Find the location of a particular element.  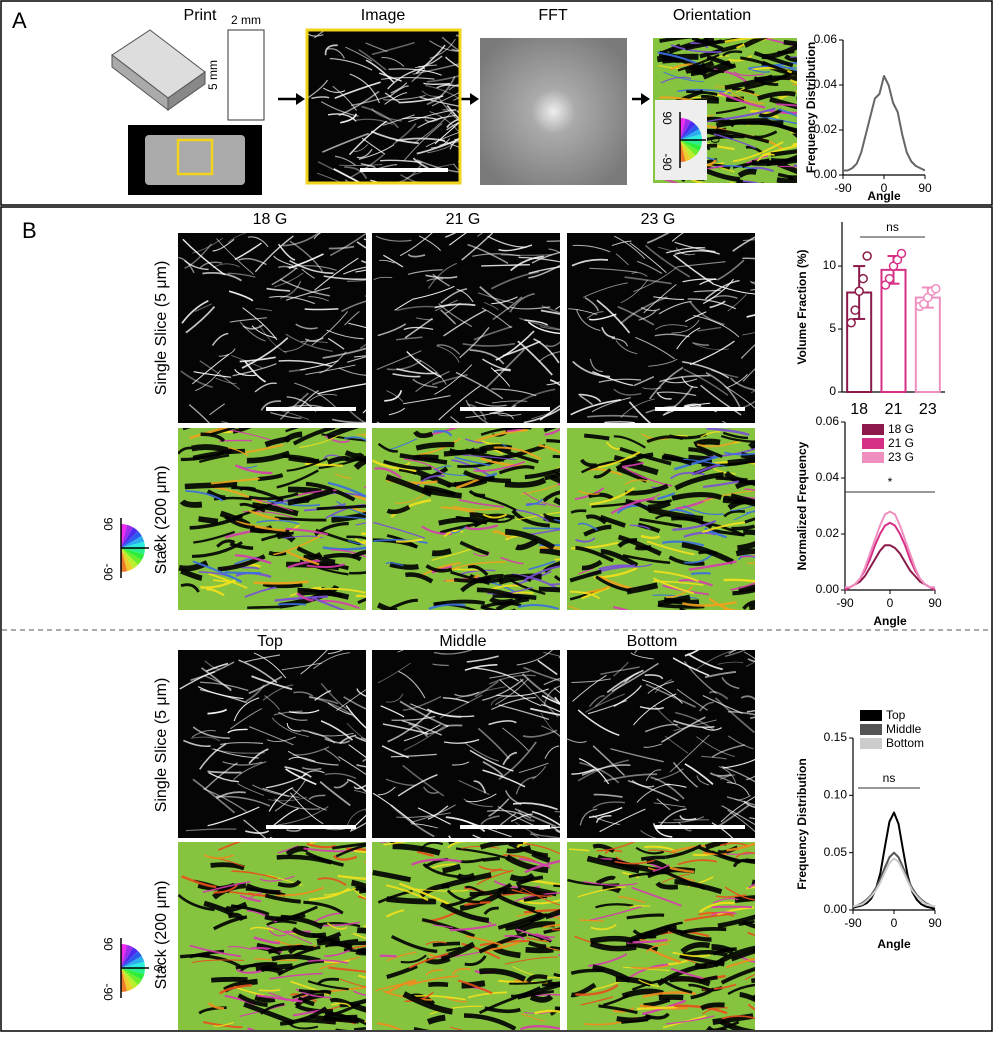

row-label: Stack (200 μm) is located at coordinates (161, 935).